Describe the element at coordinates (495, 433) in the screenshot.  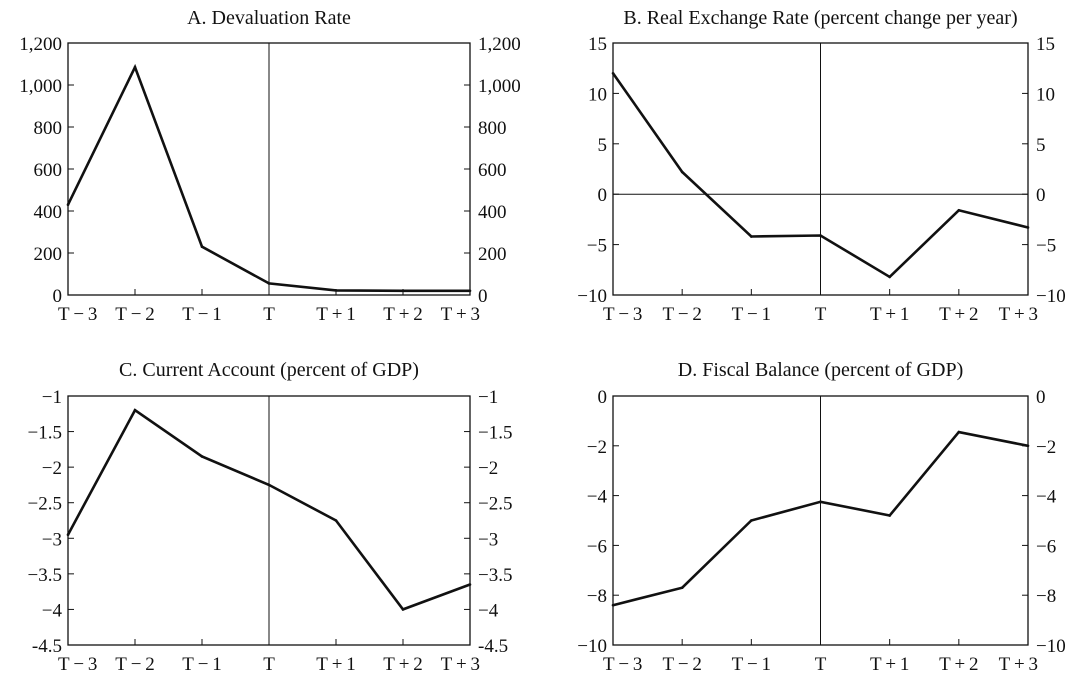
I see `y-tick-label-right: −1.5` at that location.